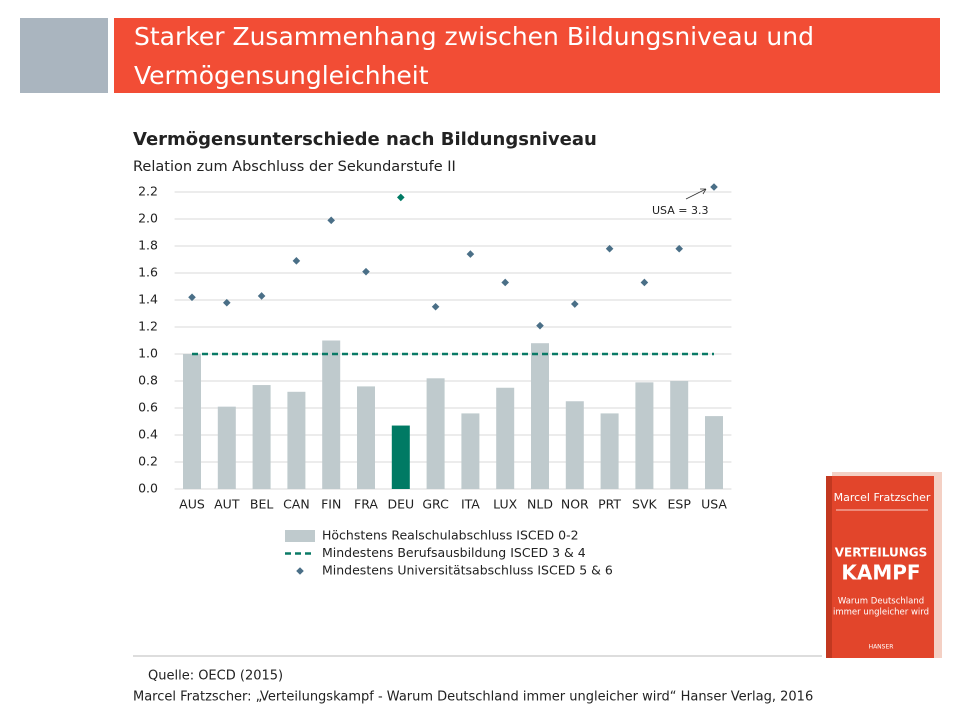 This screenshot has width=960, height=720. Describe the element at coordinates (148, 272) in the screenshot. I see `y-tick-label: 1.6` at that location.